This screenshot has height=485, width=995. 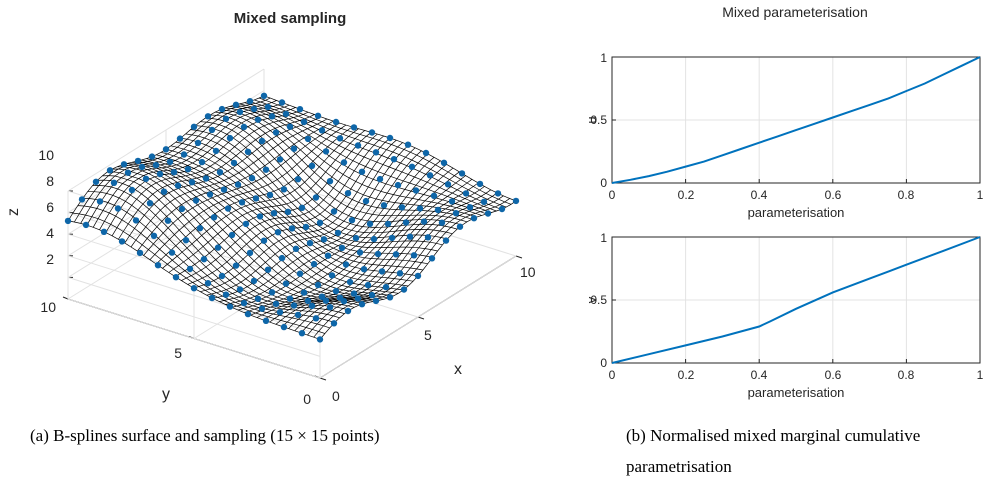 What do you see at coordinates (796, 195) in the screenshot?
I see `u-x-tick-labels: 0 0.2 0.4 0.6 0.8 1` at bounding box center [796, 195].